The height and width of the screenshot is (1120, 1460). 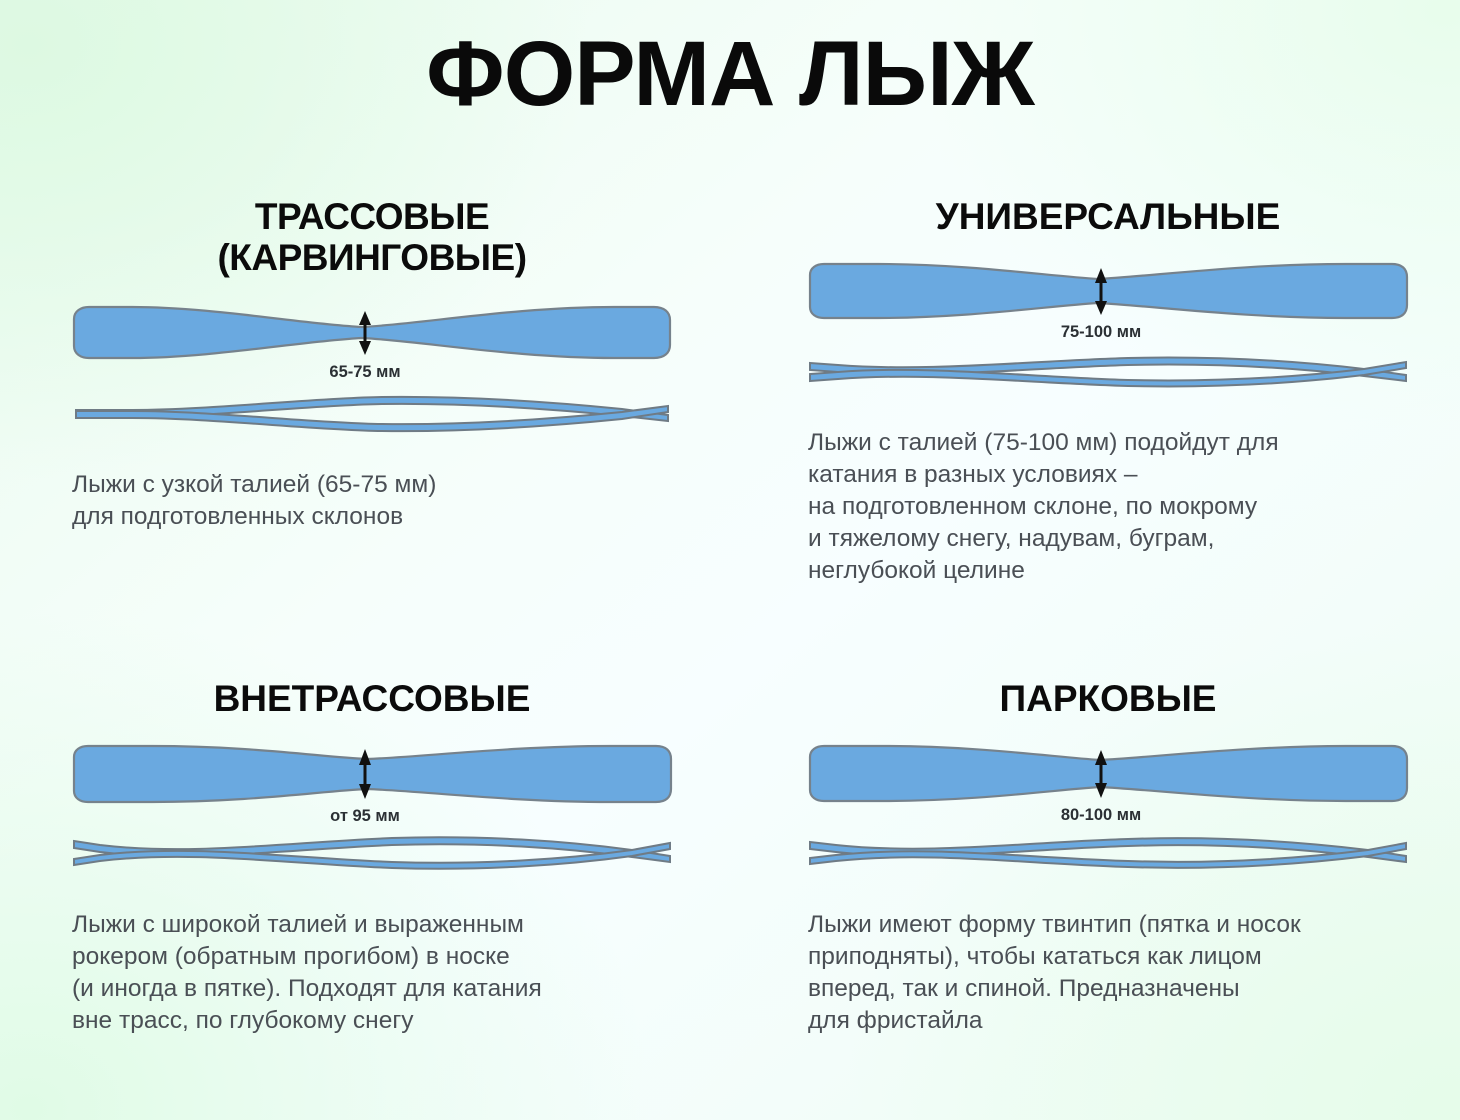 I want to click on desc-line: неглубокой целине, so click(x=916, y=570).